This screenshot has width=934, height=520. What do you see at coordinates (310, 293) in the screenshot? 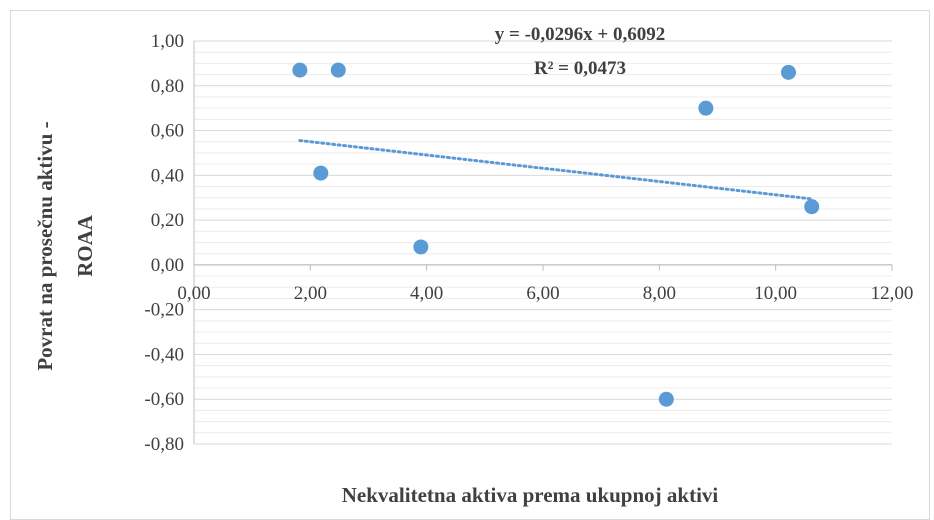
I see `x-tick-label: 2,00` at bounding box center [310, 293].